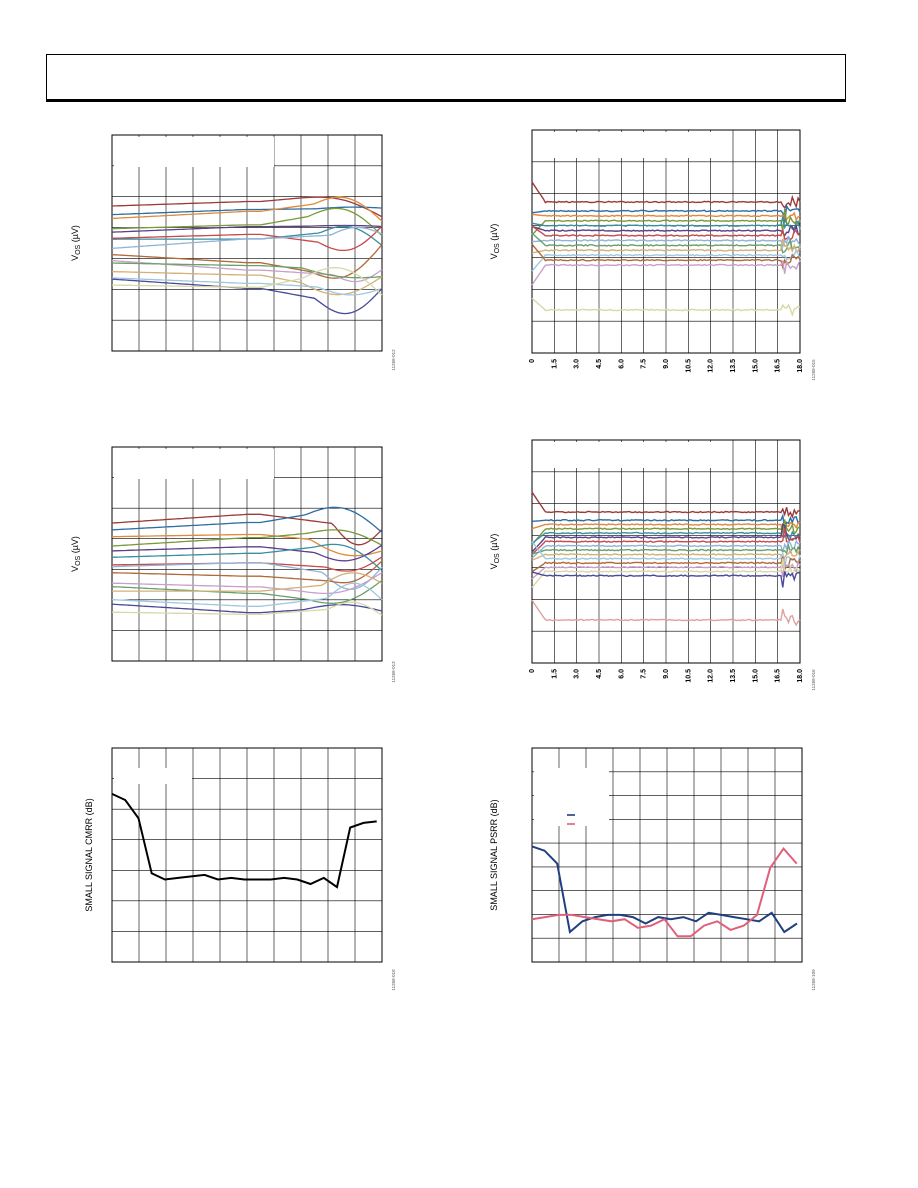 The height and width of the screenshot is (1188, 918). I want to click on chart-cmrr-svg: SMALL SIGNAL CMRR (dB) 11268-018, so click(240, 869).